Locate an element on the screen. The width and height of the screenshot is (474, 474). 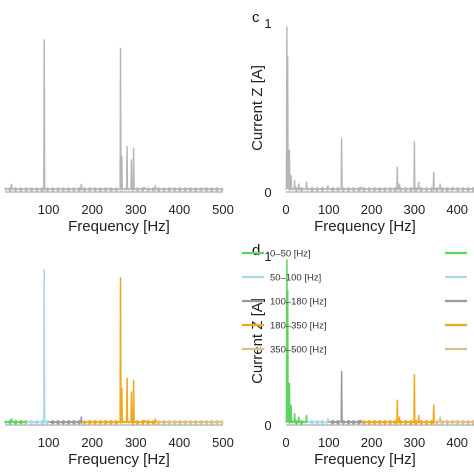
legend-item: 0–50 [Hz] is located at coordinates (276, 254).